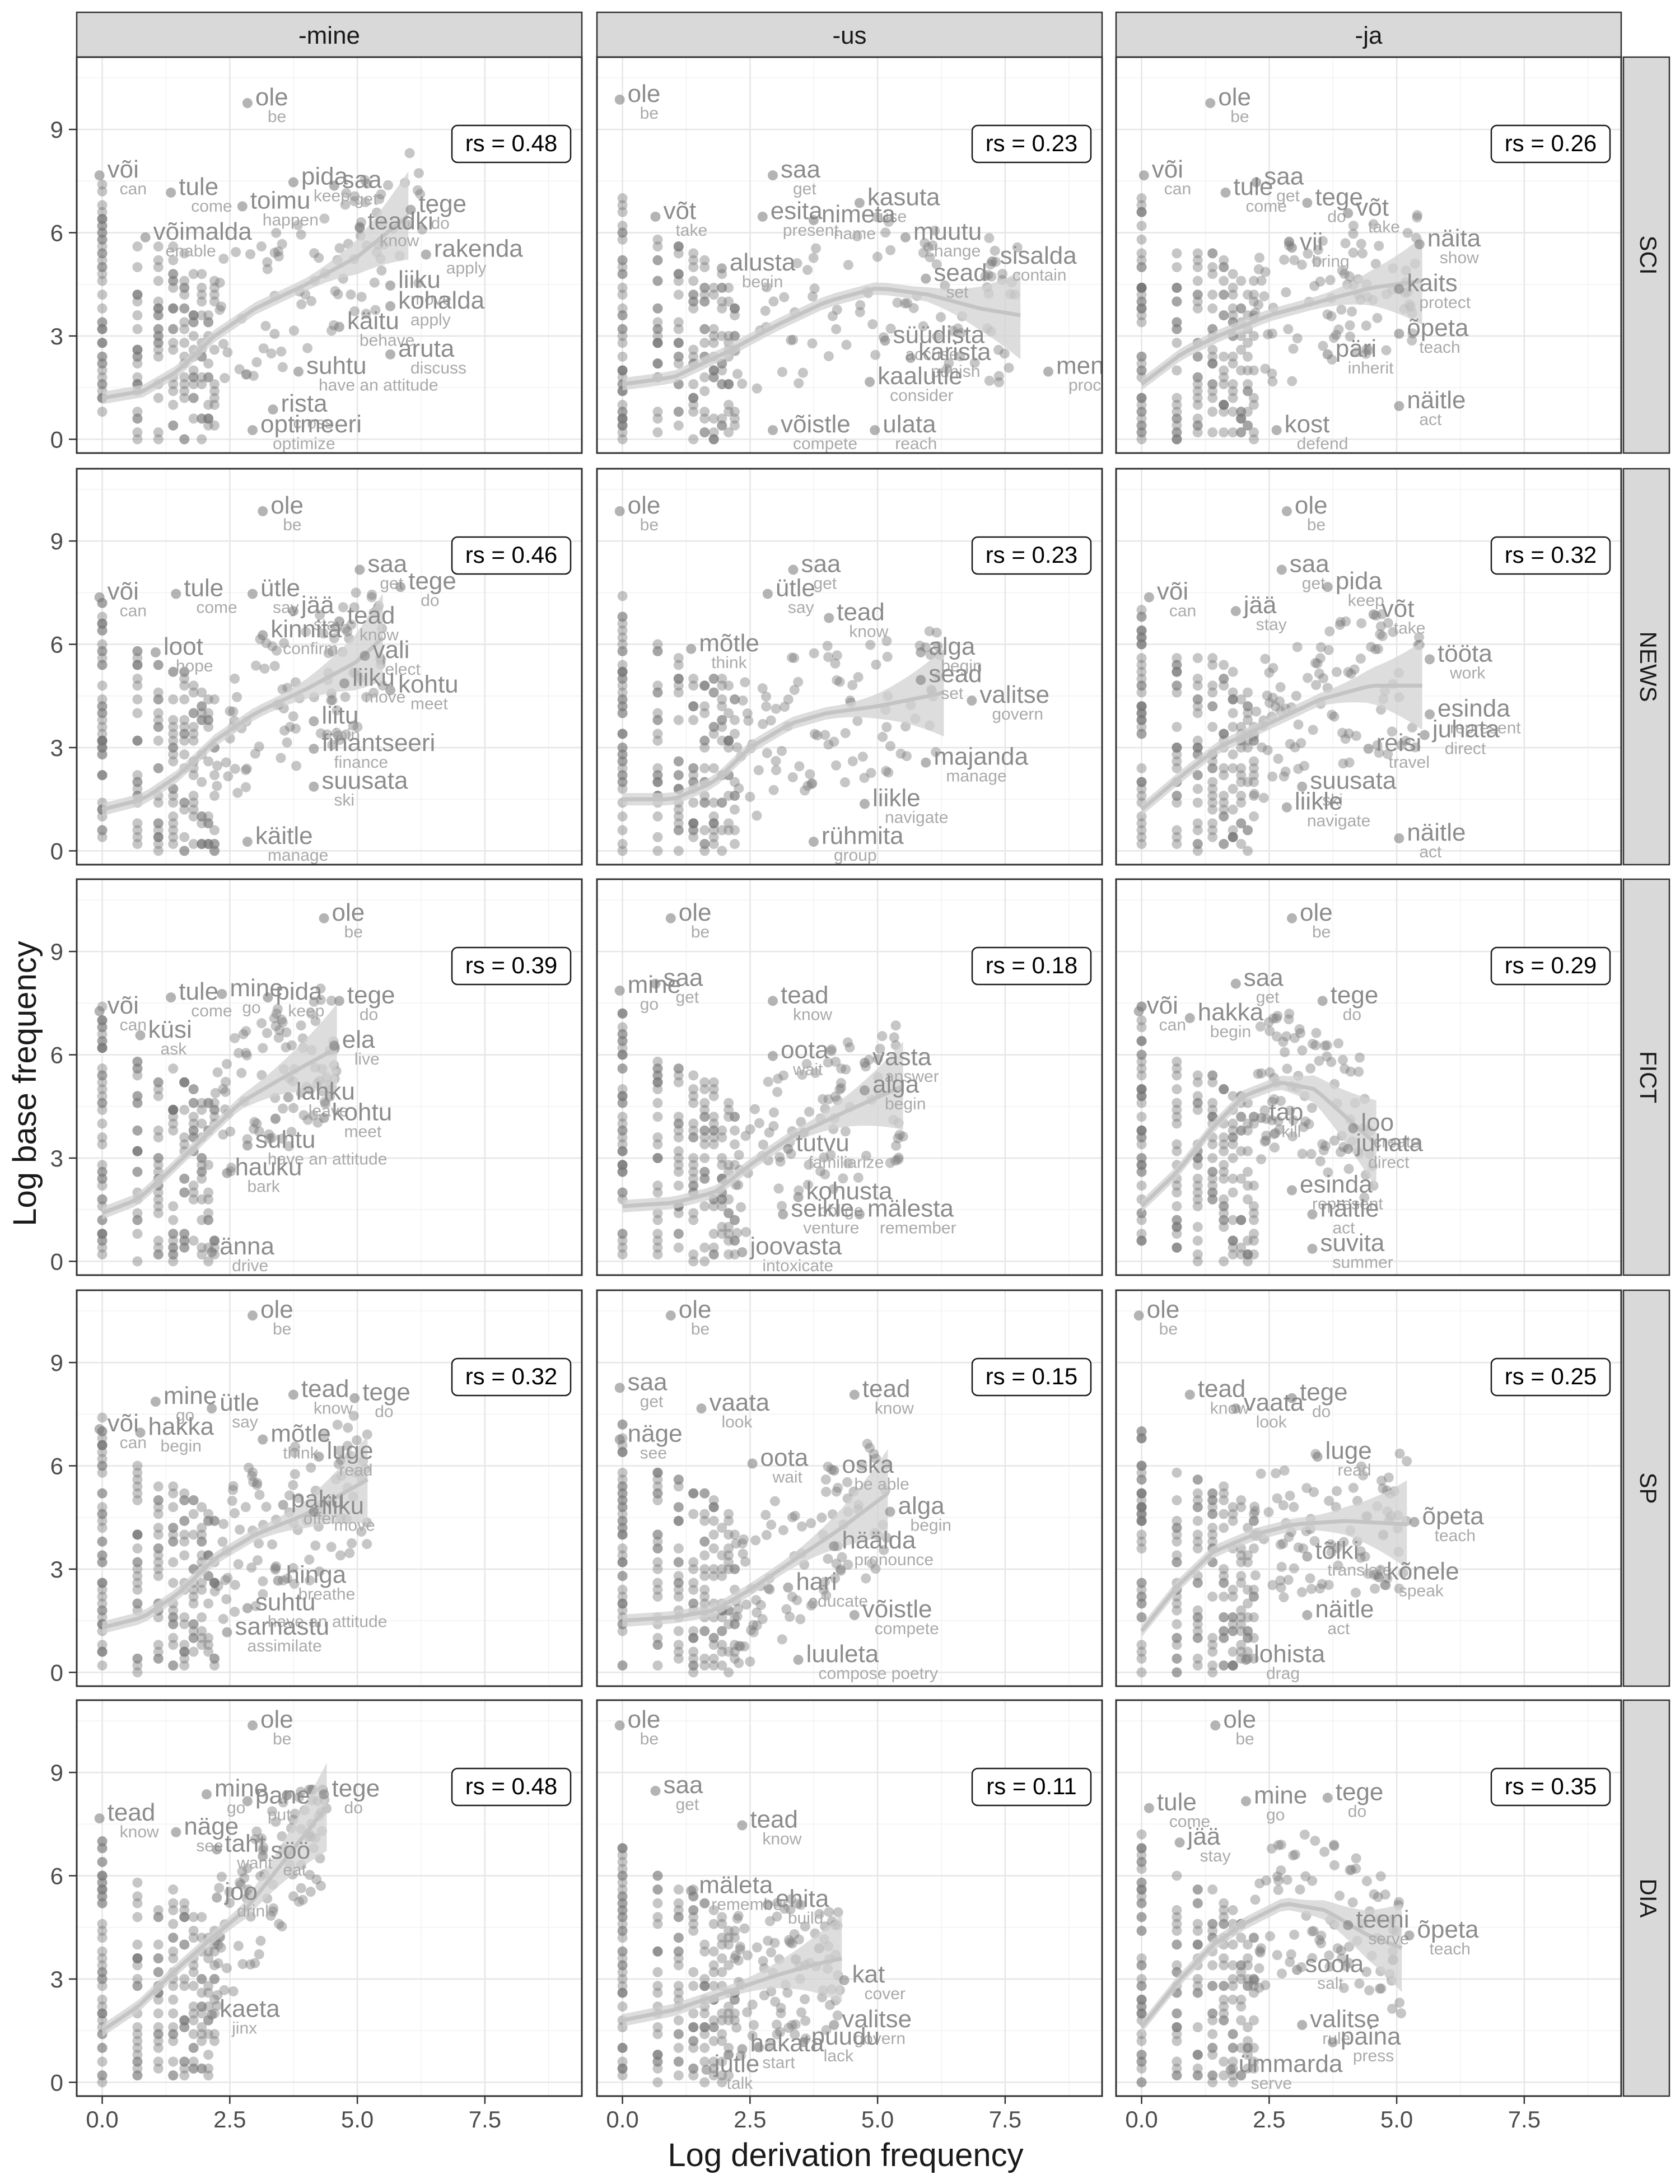 Image resolution: width=1680 pixels, height=2184 pixels. I want to click on base-word: tege, so click(371, 995).